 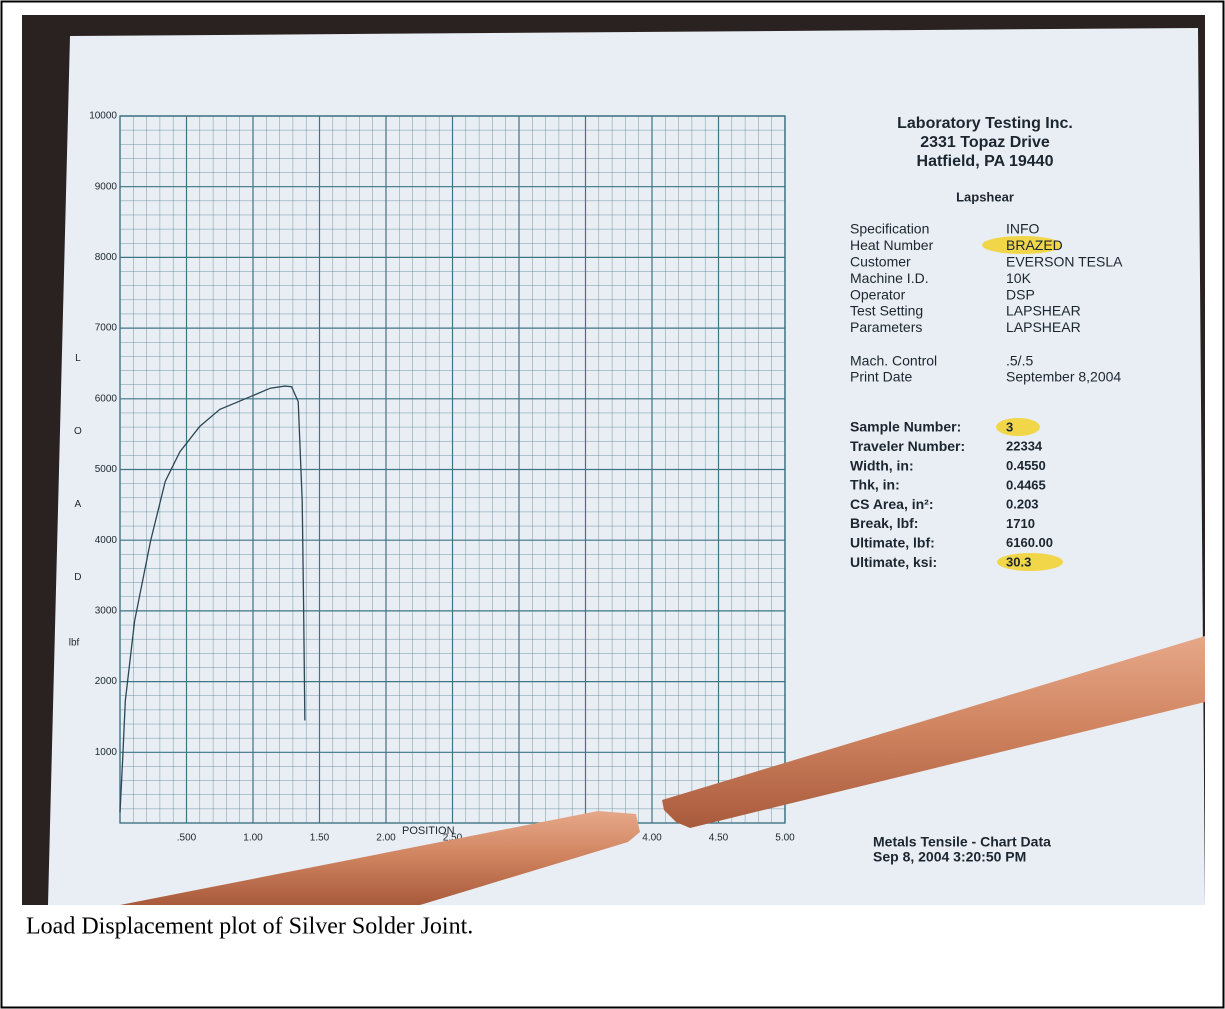 What do you see at coordinates (884, 523) in the screenshot?
I see `field-label: Break, lbf:` at bounding box center [884, 523].